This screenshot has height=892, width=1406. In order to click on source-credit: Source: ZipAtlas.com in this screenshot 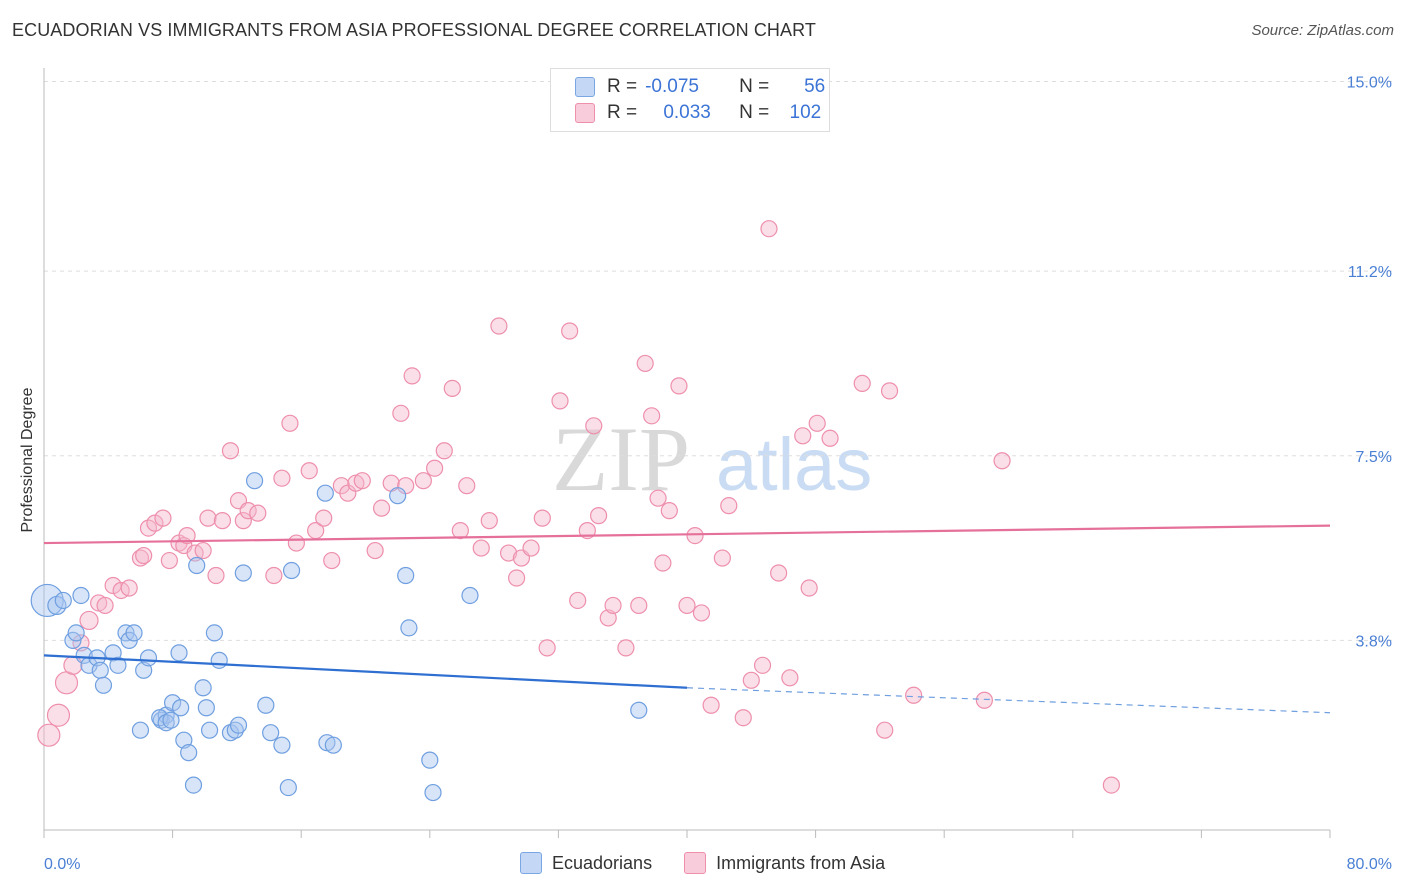, I will do `click(1322, 30)`.